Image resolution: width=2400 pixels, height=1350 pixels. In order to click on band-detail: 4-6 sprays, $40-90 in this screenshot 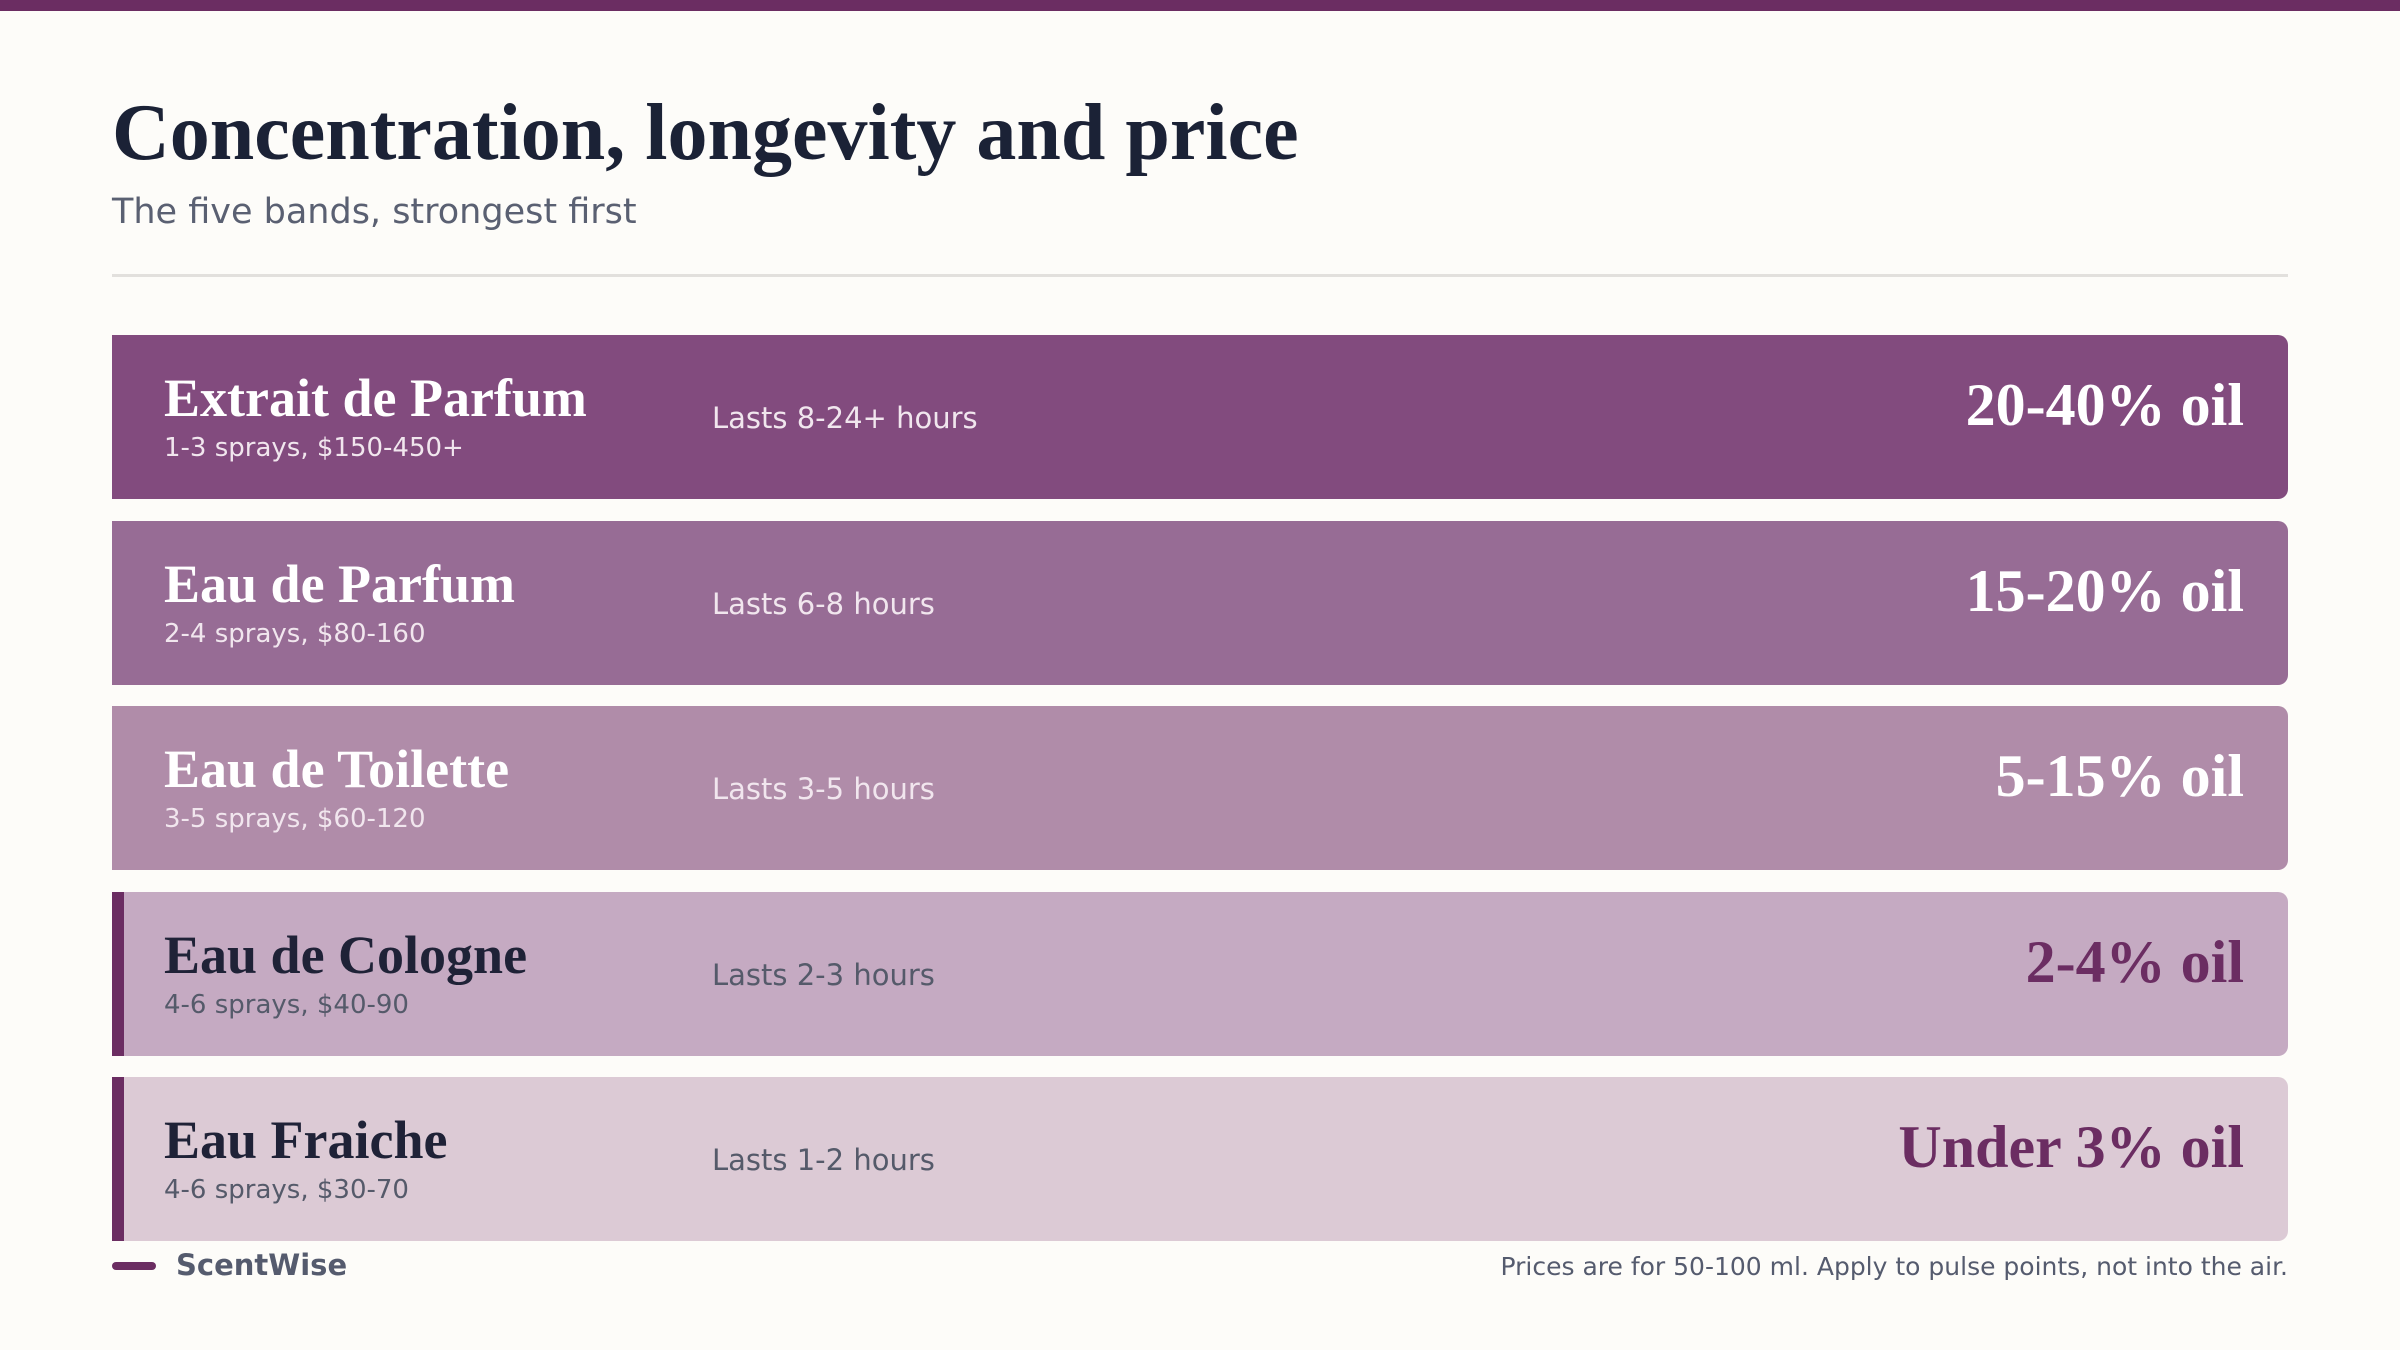, I will do `click(286, 1004)`.